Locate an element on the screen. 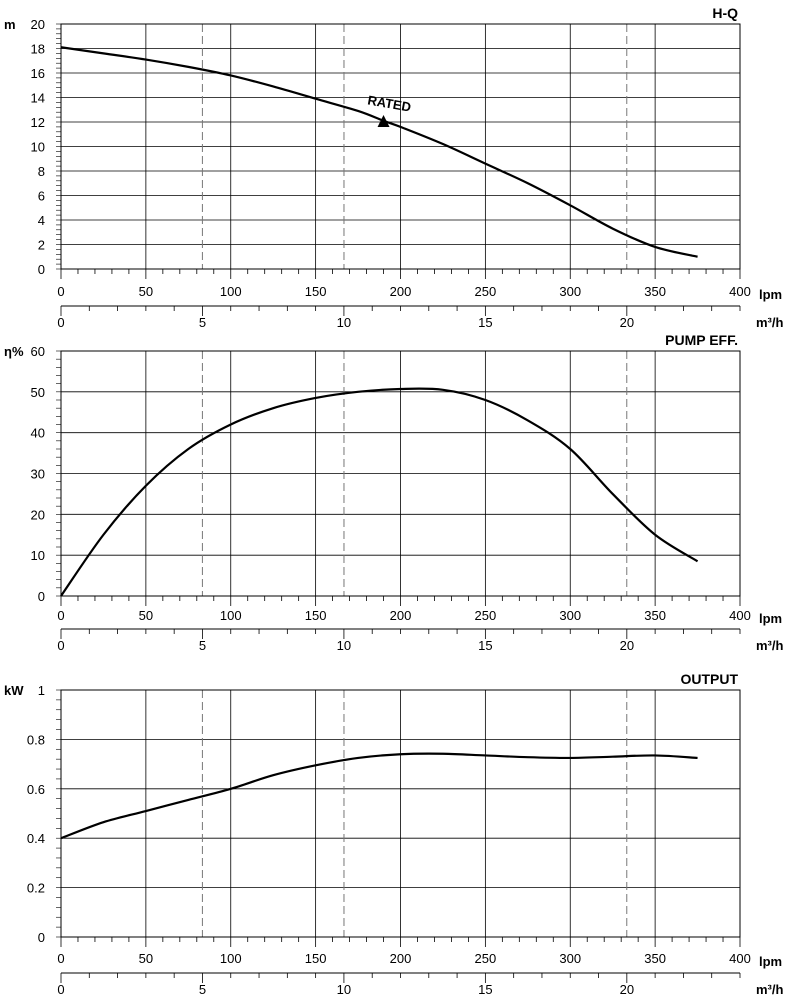 This screenshot has width=793, height=1000. y-tick-label: 4 is located at coordinates (41, 220).